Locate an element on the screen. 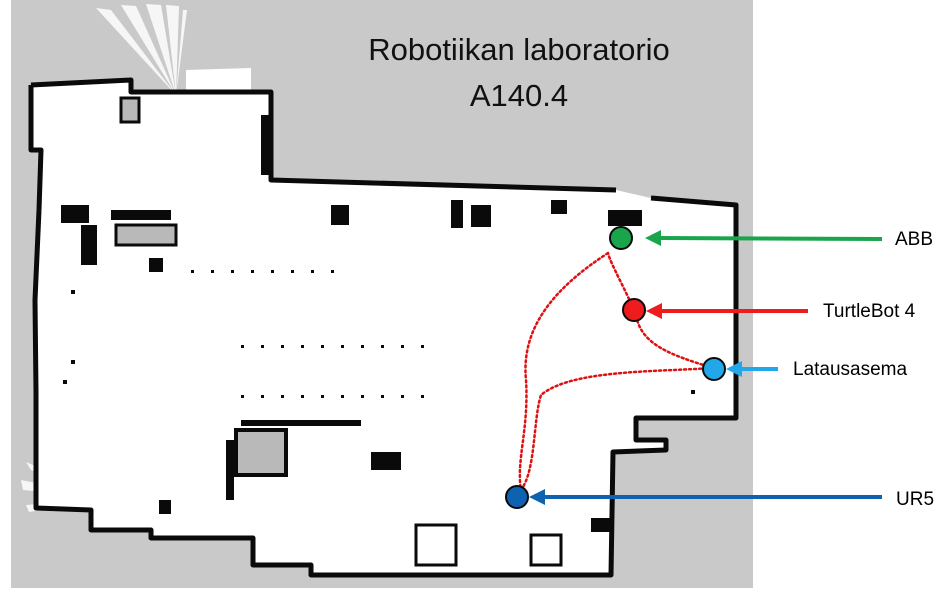 The width and height of the screenshot is (951, 592). map-title-line2: A140.4 is located at coordinates (519, 95).